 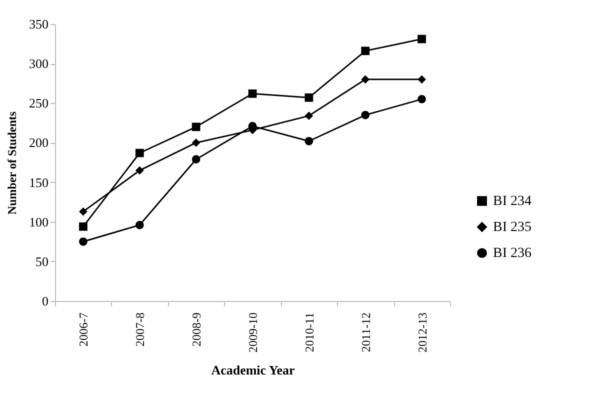 I want to click on legend-label: BI 235, so click(x=512, y=227).